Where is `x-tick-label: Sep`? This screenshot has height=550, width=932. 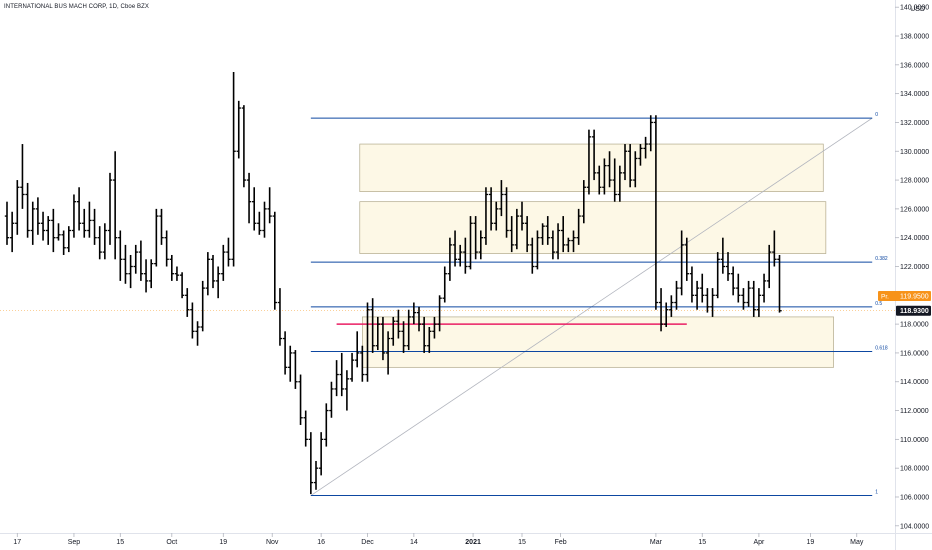 x-tick-label: Sep is located at coordinates (74, 542).